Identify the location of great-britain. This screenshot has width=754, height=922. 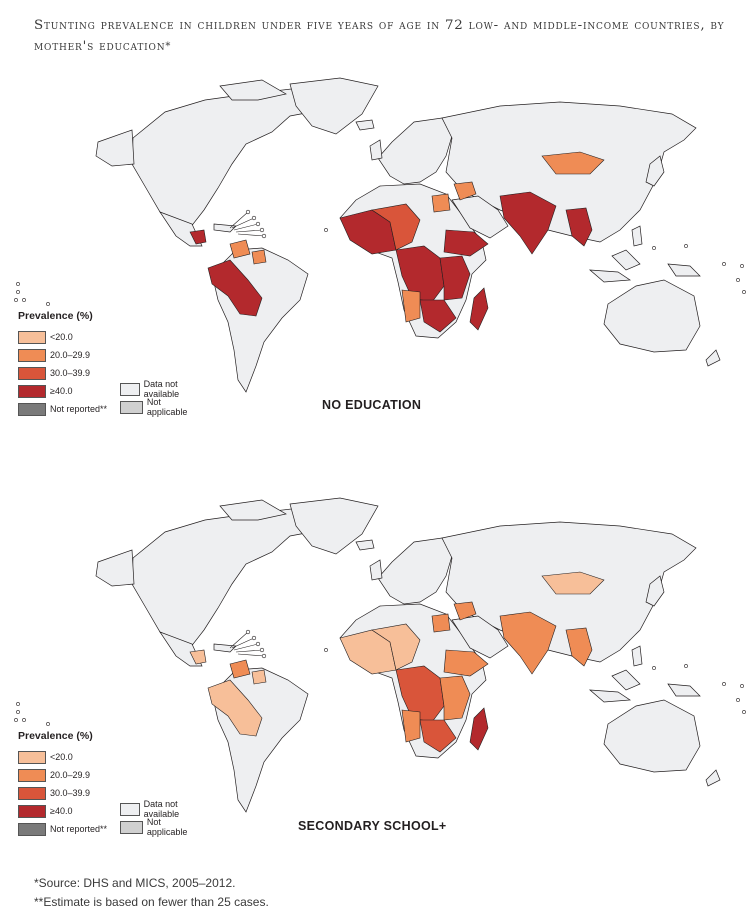
(376, 570).